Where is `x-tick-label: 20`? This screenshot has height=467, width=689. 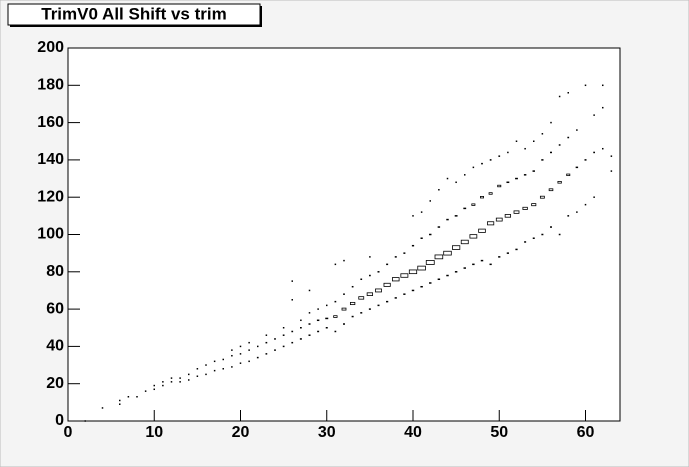
x-tick-label: 20 is located at coordinates (241, 432).